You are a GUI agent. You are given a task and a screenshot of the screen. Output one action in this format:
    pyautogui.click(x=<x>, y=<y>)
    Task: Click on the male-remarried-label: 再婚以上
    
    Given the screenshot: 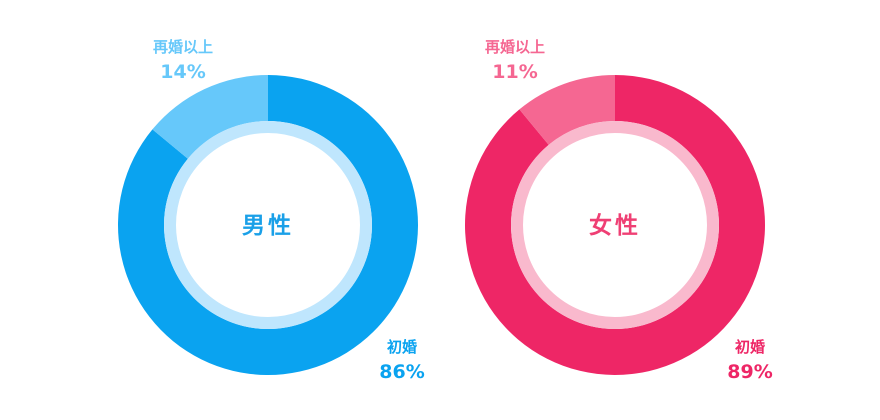 What is the action you would take?
    pyautogui.click(x=183, y=47)
    